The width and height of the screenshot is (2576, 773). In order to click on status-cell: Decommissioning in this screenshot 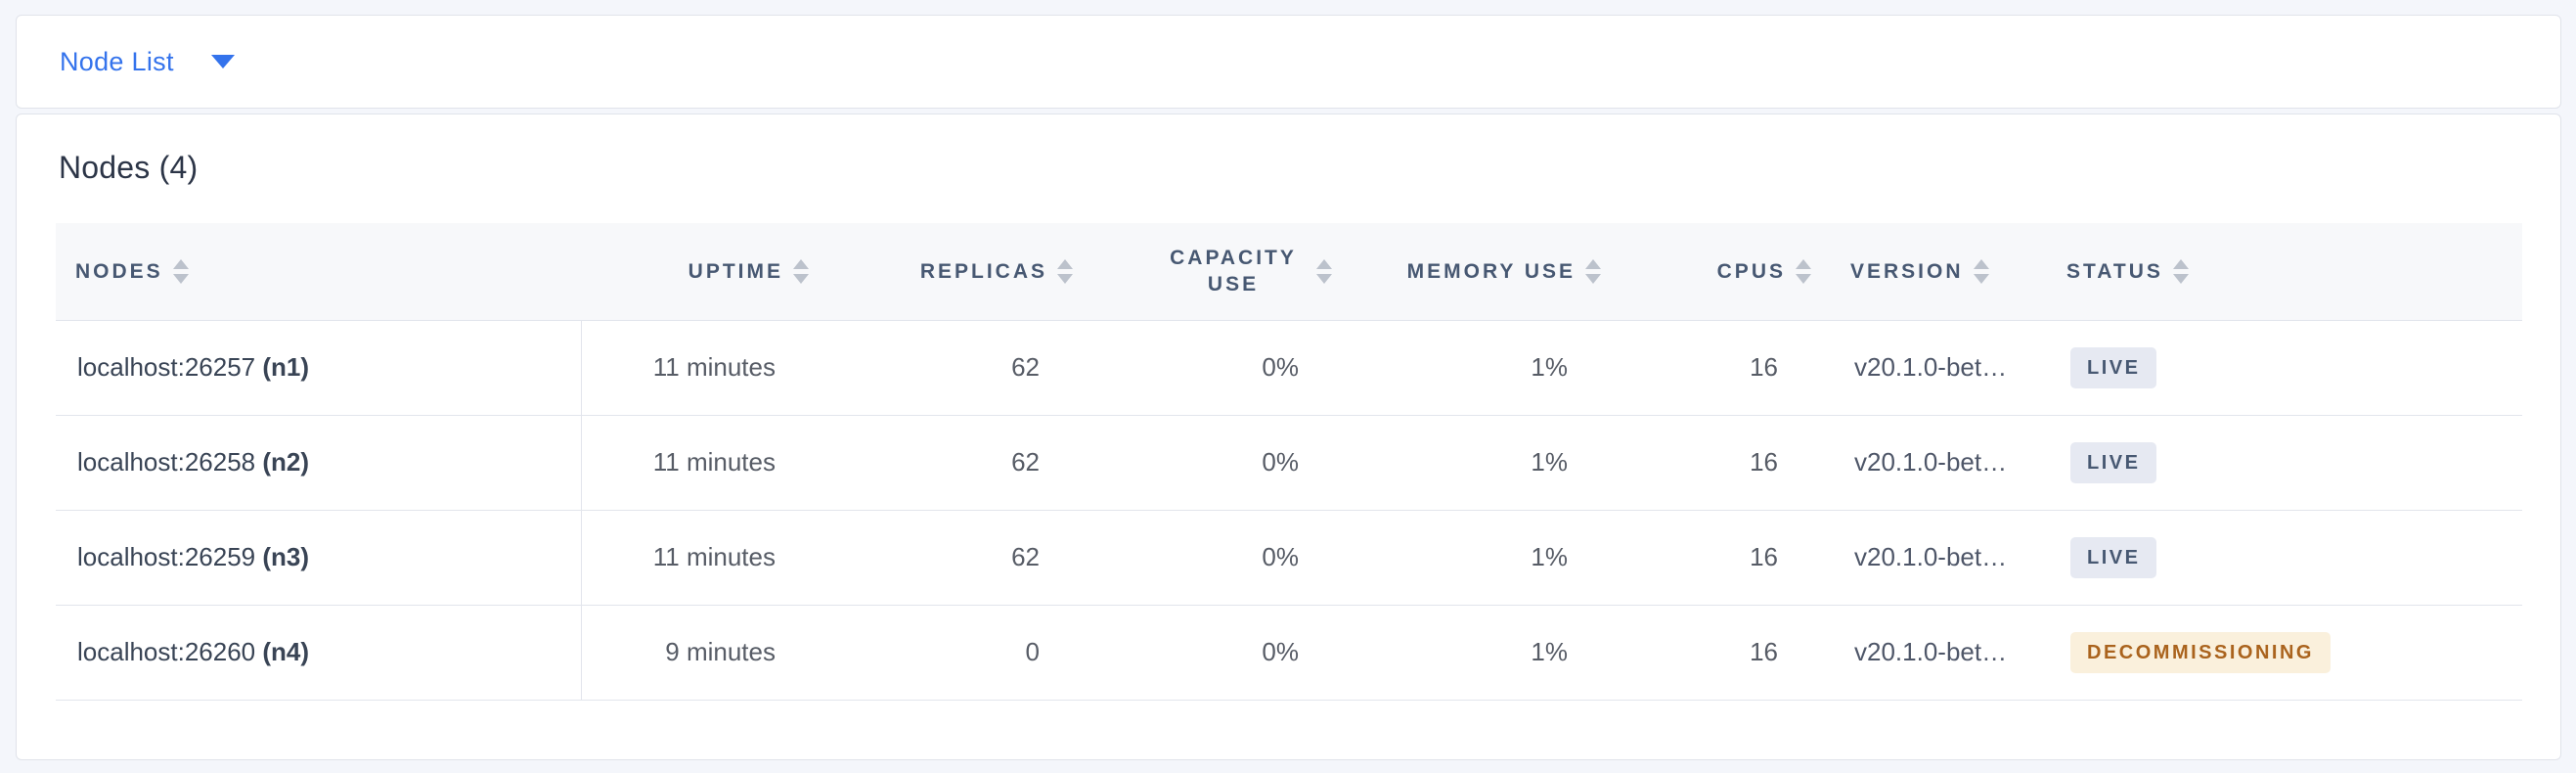, I will do `click(2281, 653)`.